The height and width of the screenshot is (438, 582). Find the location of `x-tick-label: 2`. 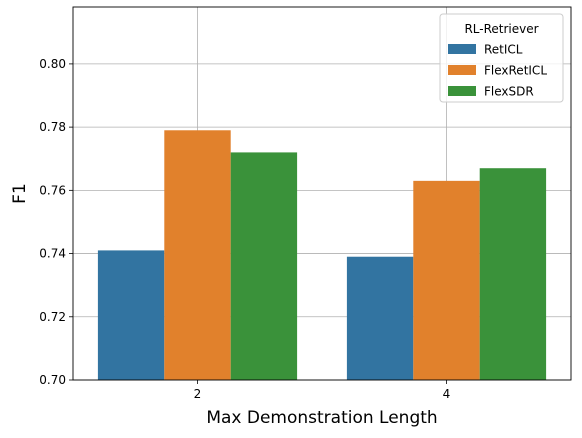

x-tick-label: 2 is located at coordinates (198, 394).